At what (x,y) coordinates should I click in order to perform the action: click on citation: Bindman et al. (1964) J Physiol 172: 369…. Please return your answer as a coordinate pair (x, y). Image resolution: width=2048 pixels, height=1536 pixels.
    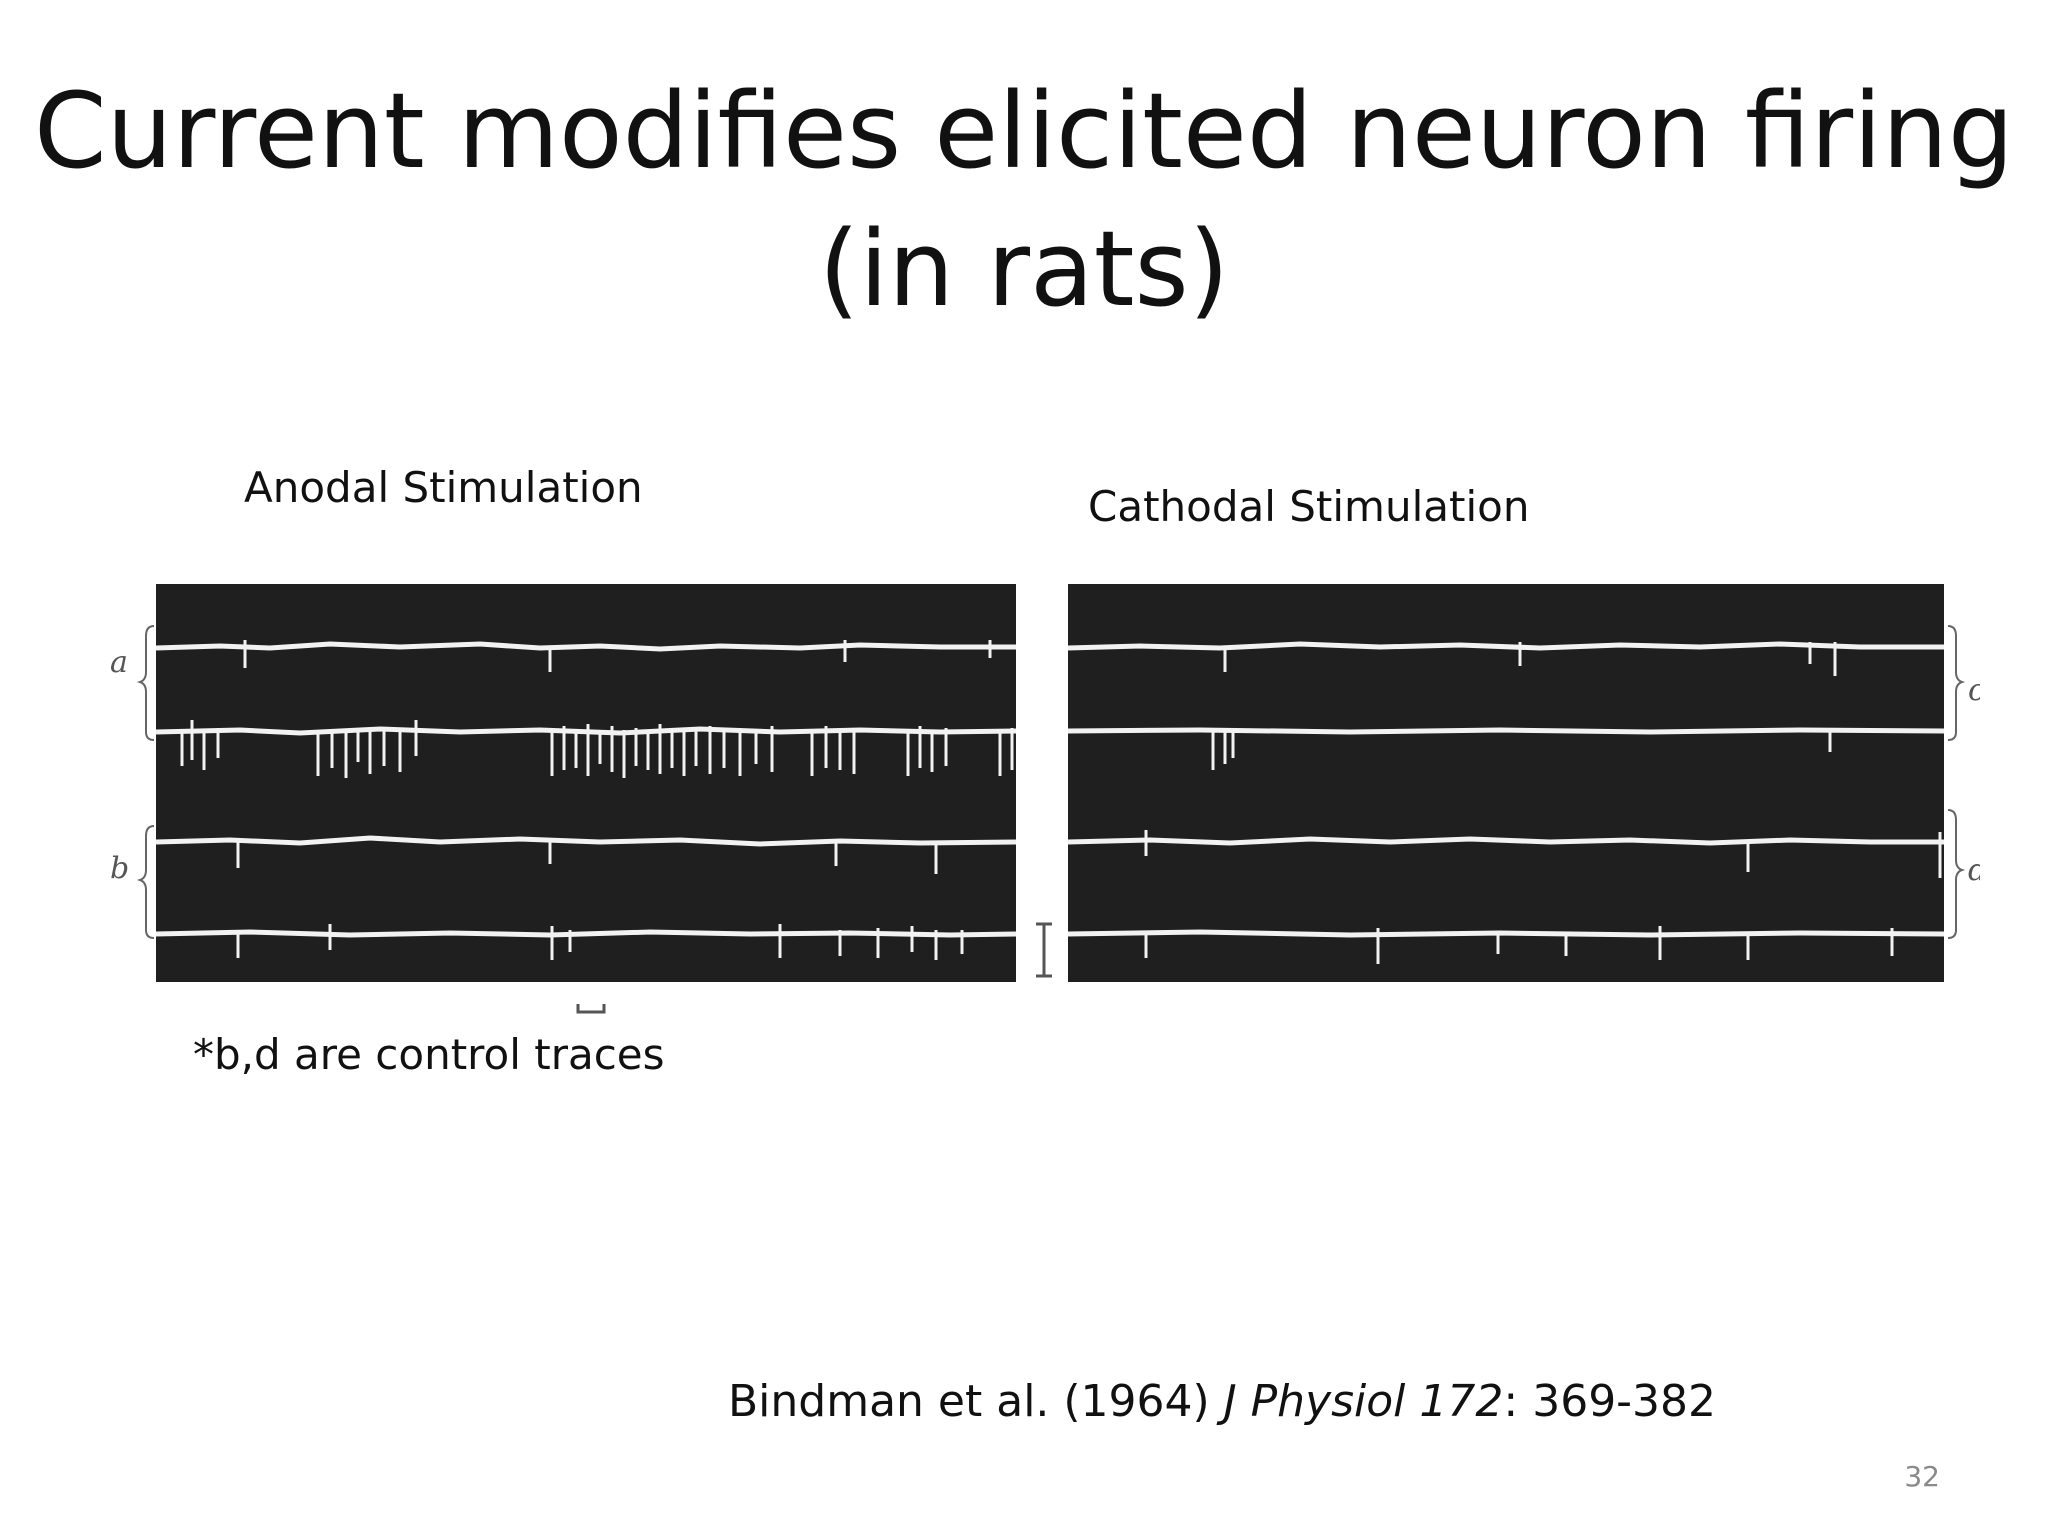
    Looking at the image, I should click on (1222, 1401).